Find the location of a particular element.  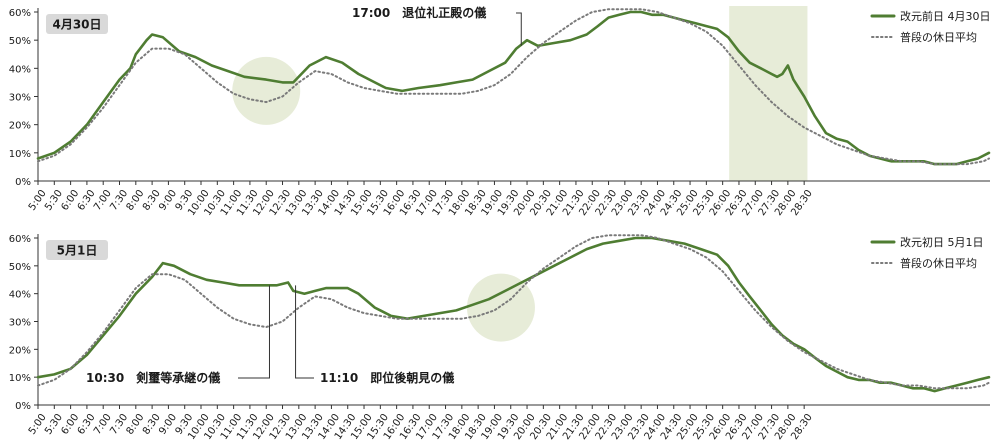

panel-label: 4月30日 is located at coordinates (76, 25).